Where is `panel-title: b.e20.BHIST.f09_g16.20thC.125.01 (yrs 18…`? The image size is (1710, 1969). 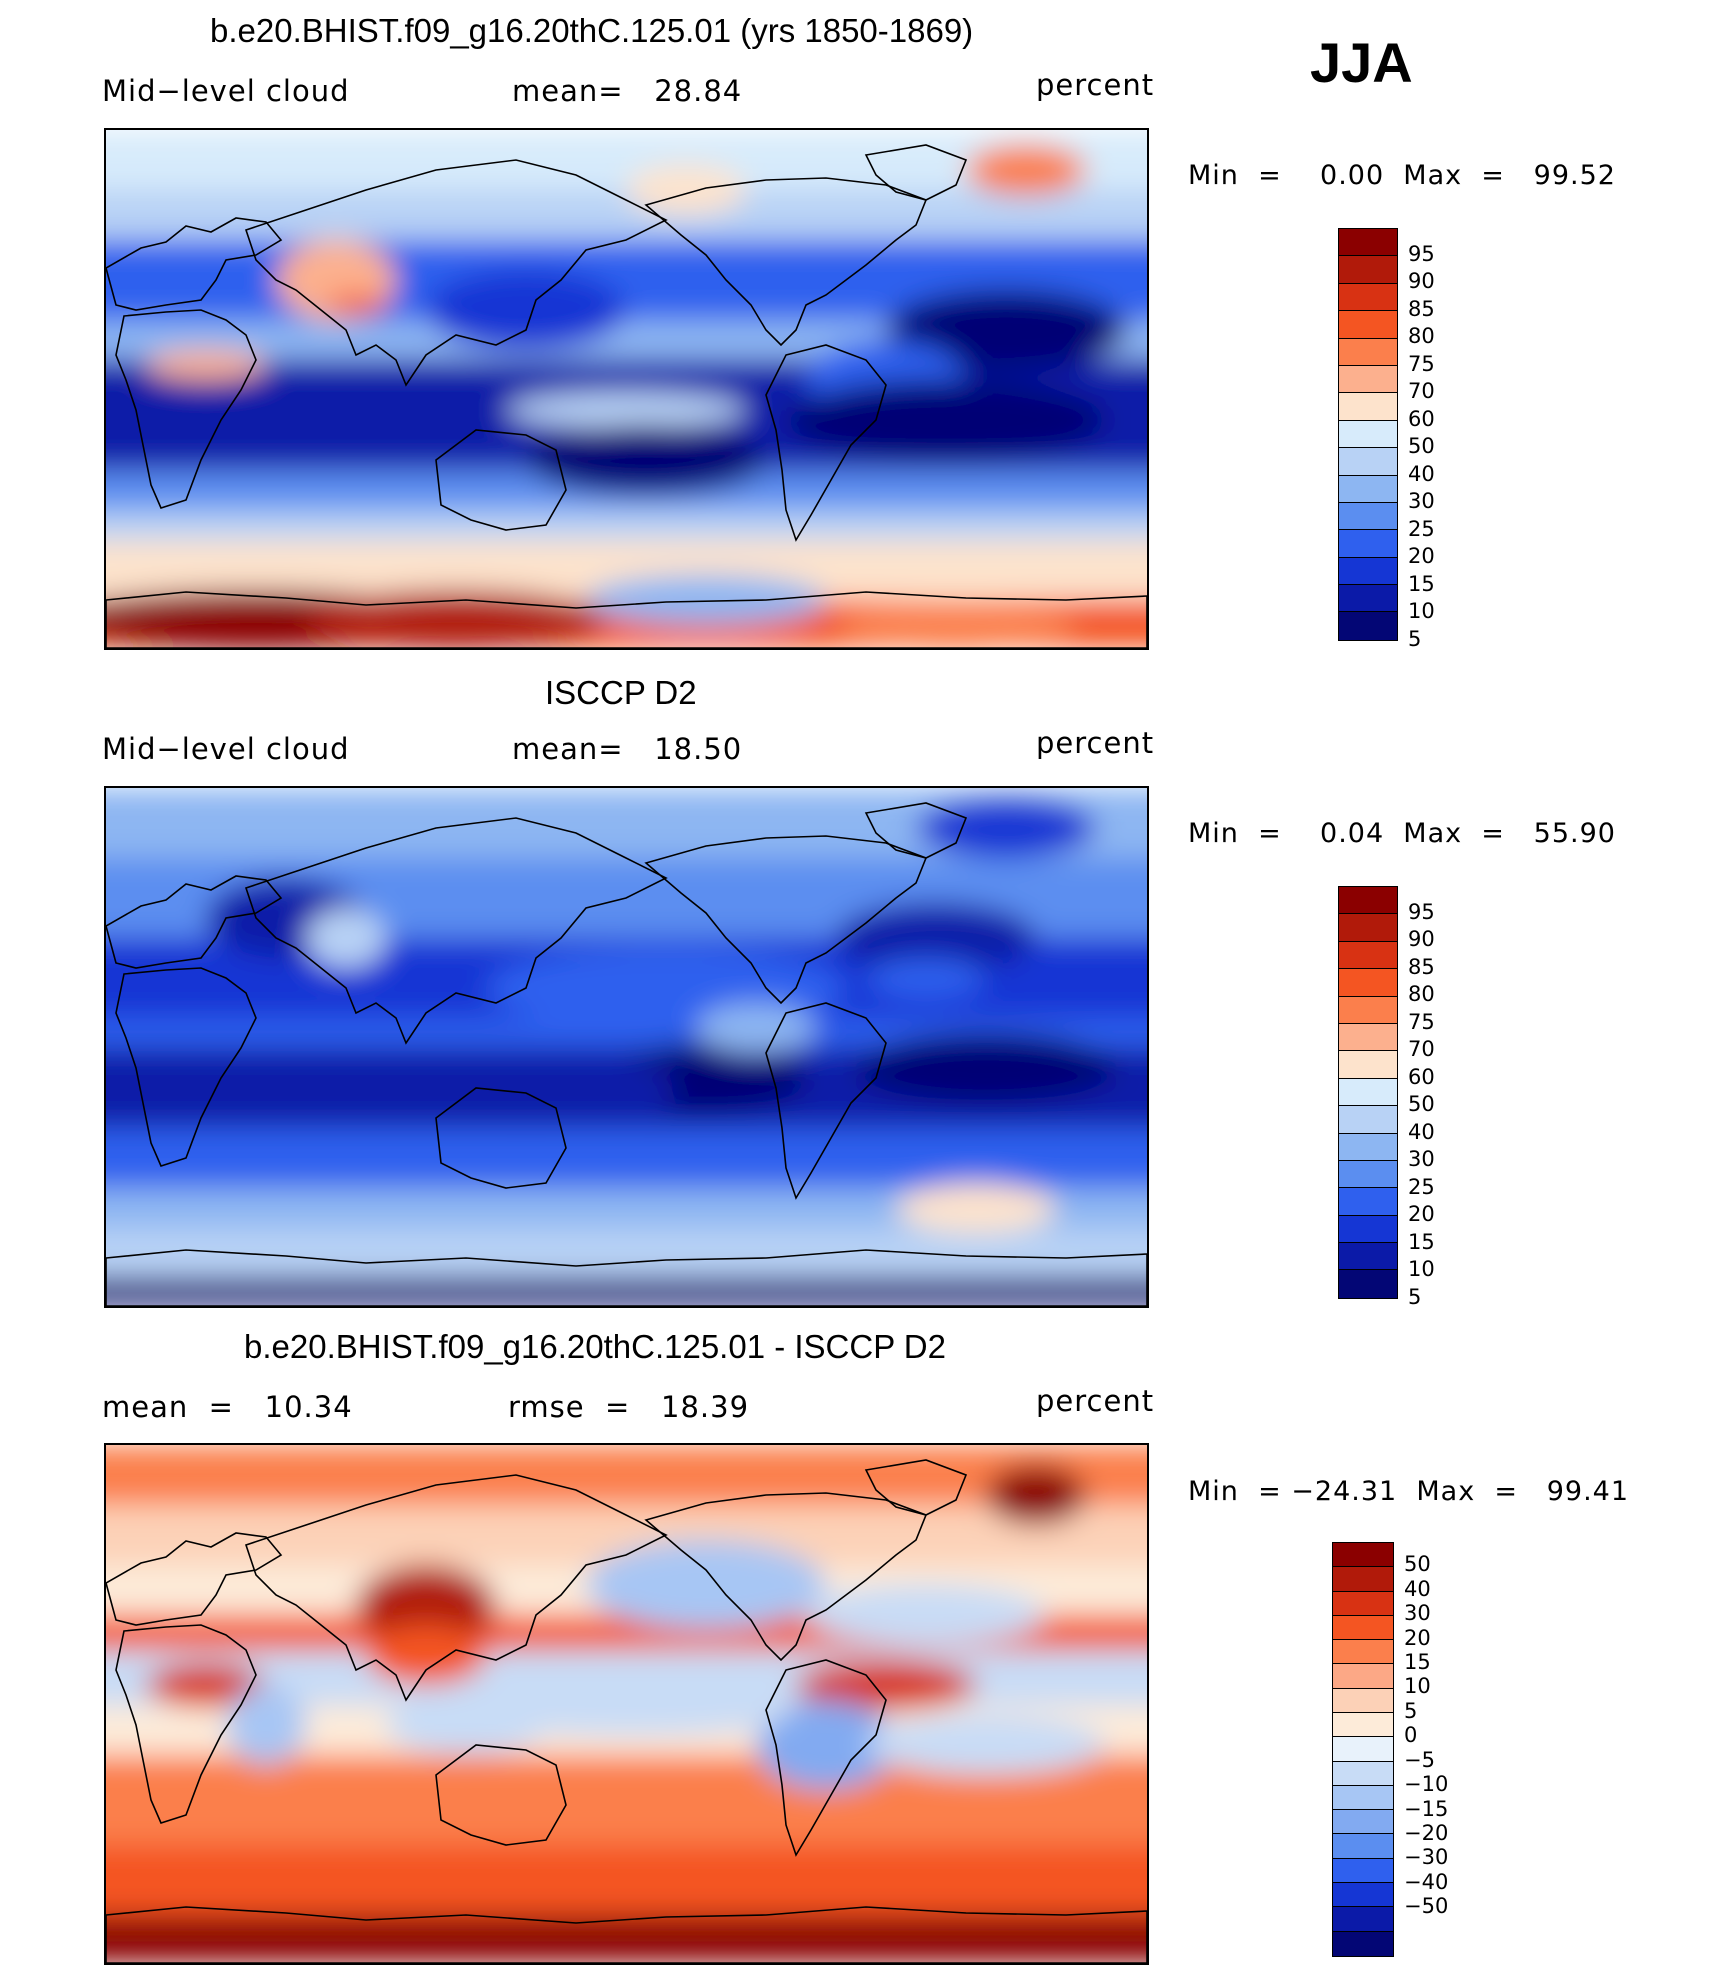 panel-title: b.e20.BHIST.f09_g16.20thC.125.01 (yrs 18… is located at coordinates (592, 30).